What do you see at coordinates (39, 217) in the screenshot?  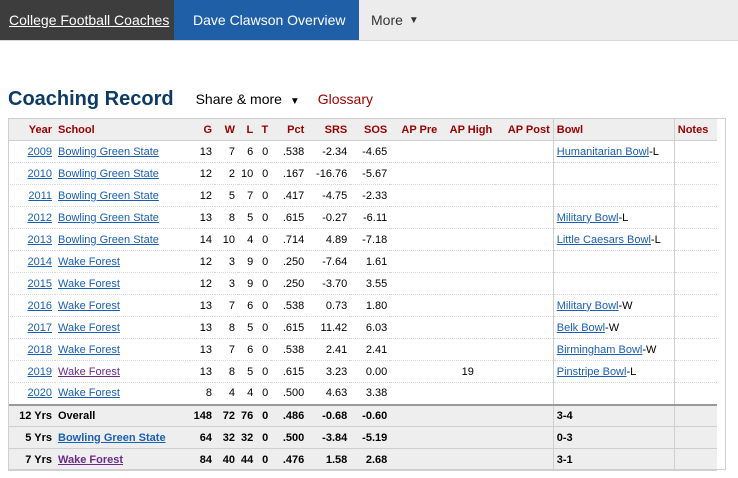 I see `year-link: 2012` at bounding box center [39, 217].